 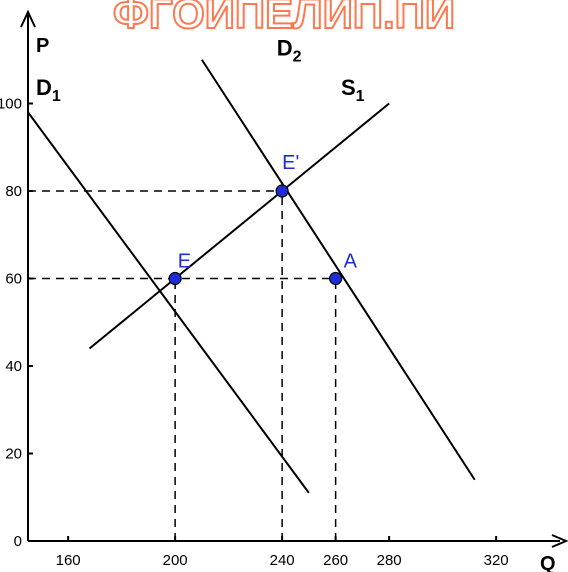 I want to click on y-tick-label-80: 80, so click(x=13, y=191).